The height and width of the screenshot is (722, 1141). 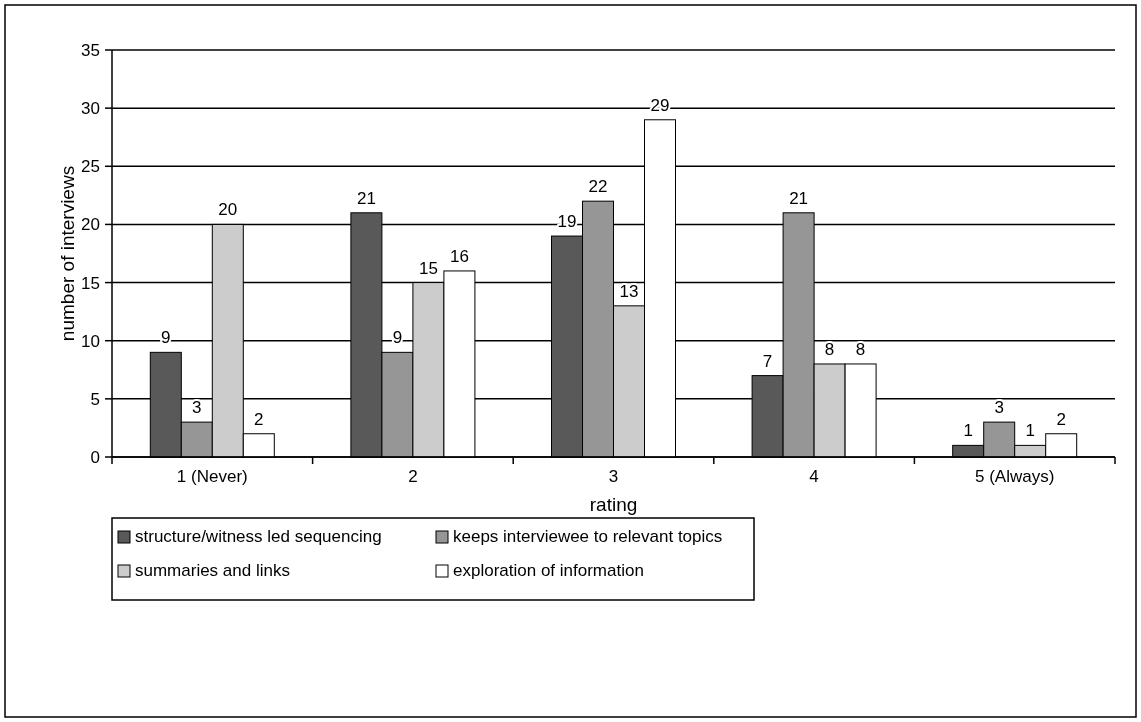 What do you see at coordinates (95, 399) in the screenshot?
I see `y-tick-label: 5` at bounding box center [95, 399].